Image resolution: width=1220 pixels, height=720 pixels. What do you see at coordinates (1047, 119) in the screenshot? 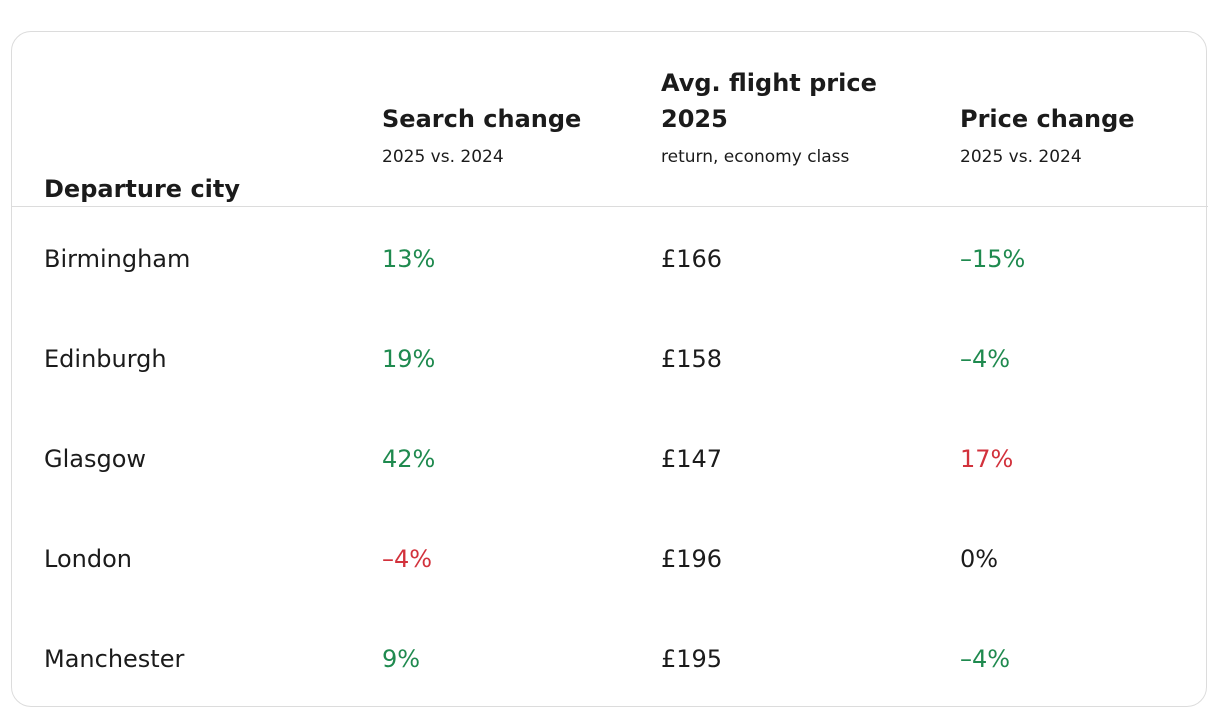
I see `column-title: Price change` at bounding box center [1047, 119].